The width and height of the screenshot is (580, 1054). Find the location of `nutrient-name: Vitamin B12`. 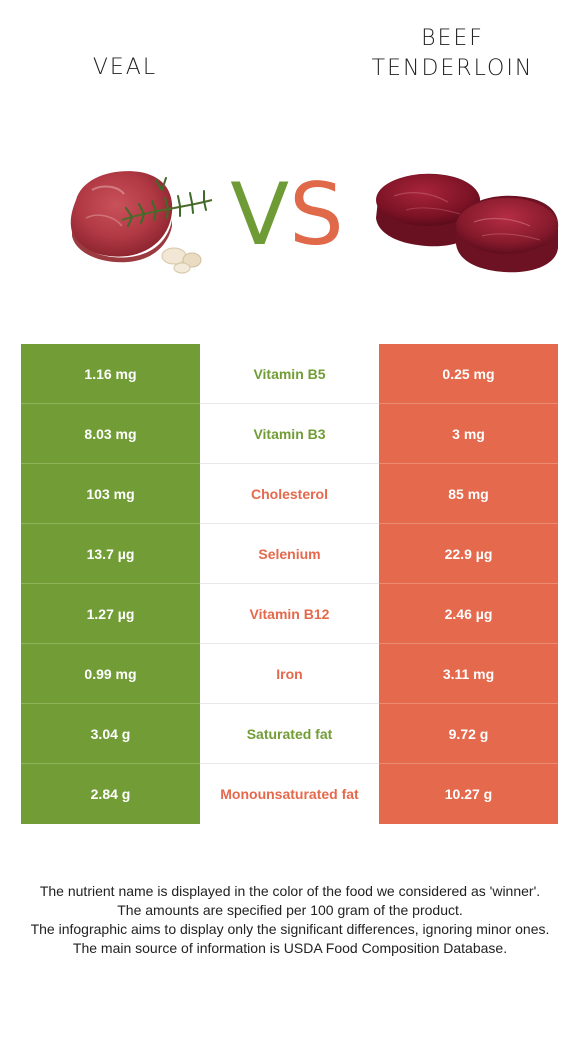

nutrient-name: Vitamin B12 is located at coordinates (289, 614).